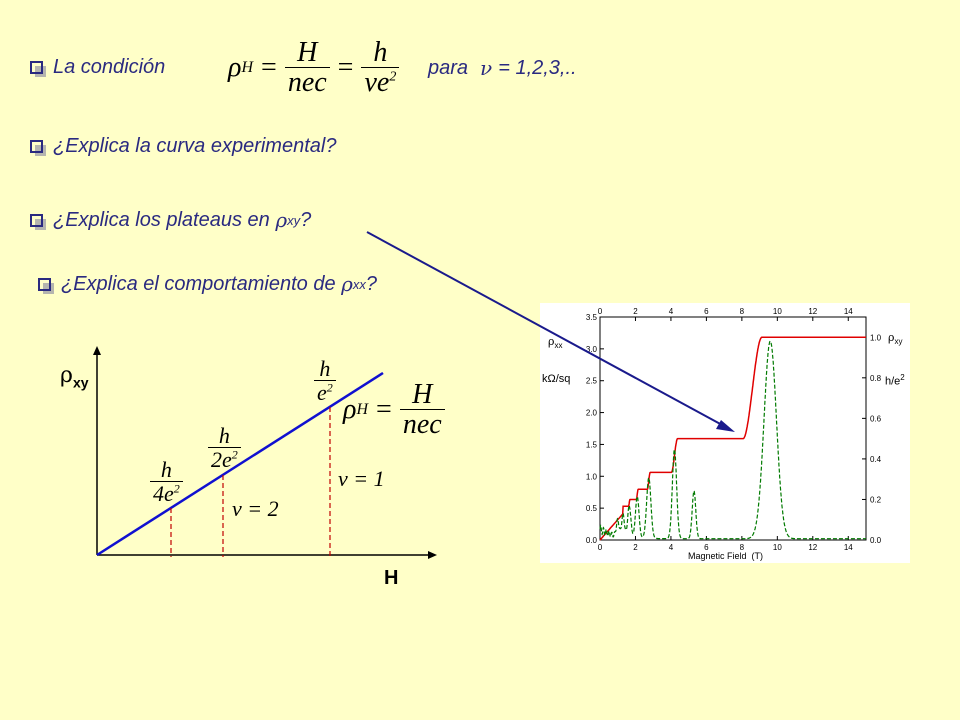  What do you see at coordinates (592, 317) in the screenshot?
I see `left-tick-label: 3.5` at bounding box center [592, 317].